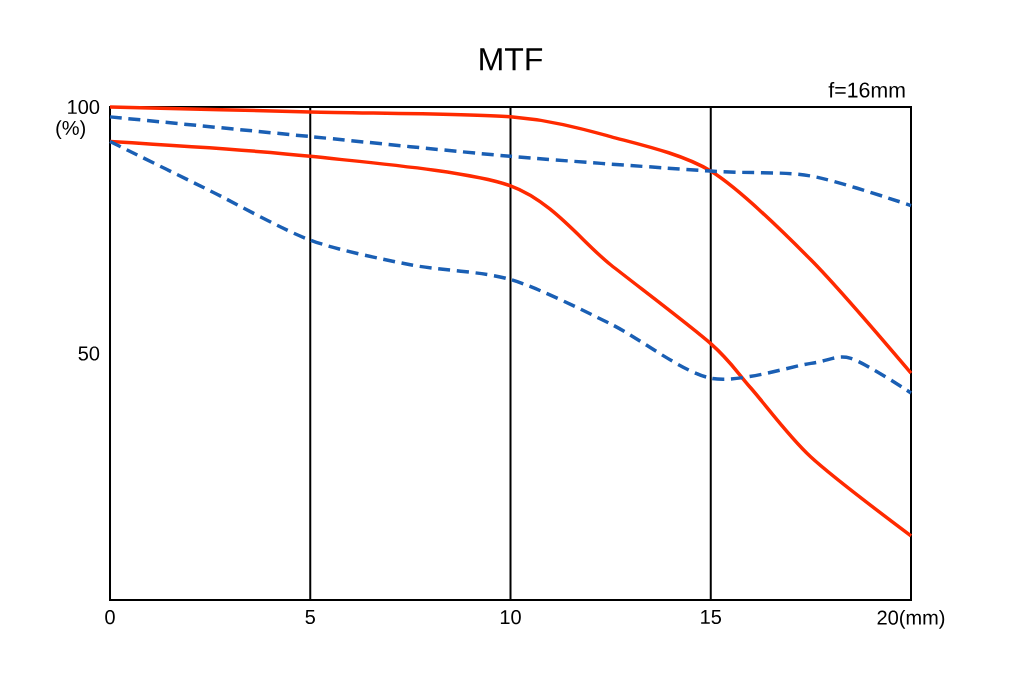  Describe the element at coordinates (866, 89) in the screenshot. I see `text: f=16mm` at that location.